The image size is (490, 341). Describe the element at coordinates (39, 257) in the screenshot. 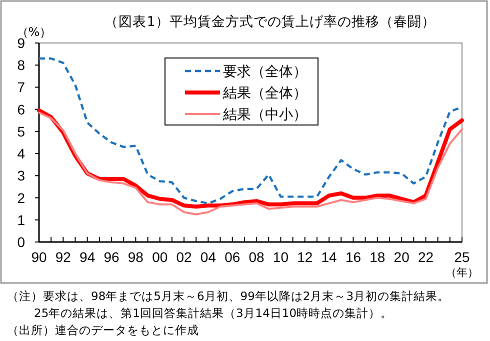

I see `x-tick-label: 90` at that location.